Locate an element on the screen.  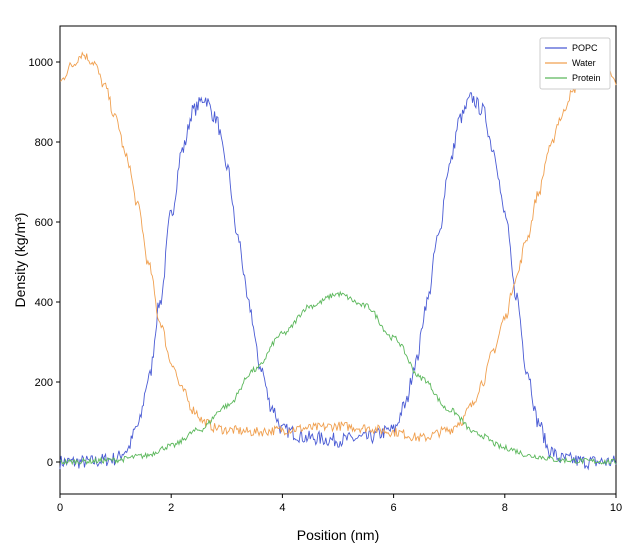
y-ticks: 0 200 400 600 800 1000 is located at coordinates (44, 263).